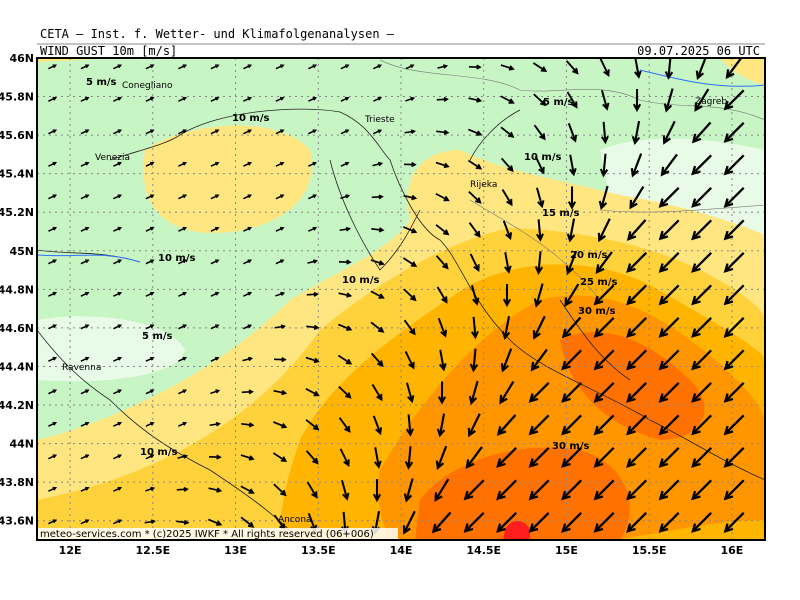  Describe the element at coordinates (295, 520) in the screenshot. I see `place-label: Ancona` at that location.